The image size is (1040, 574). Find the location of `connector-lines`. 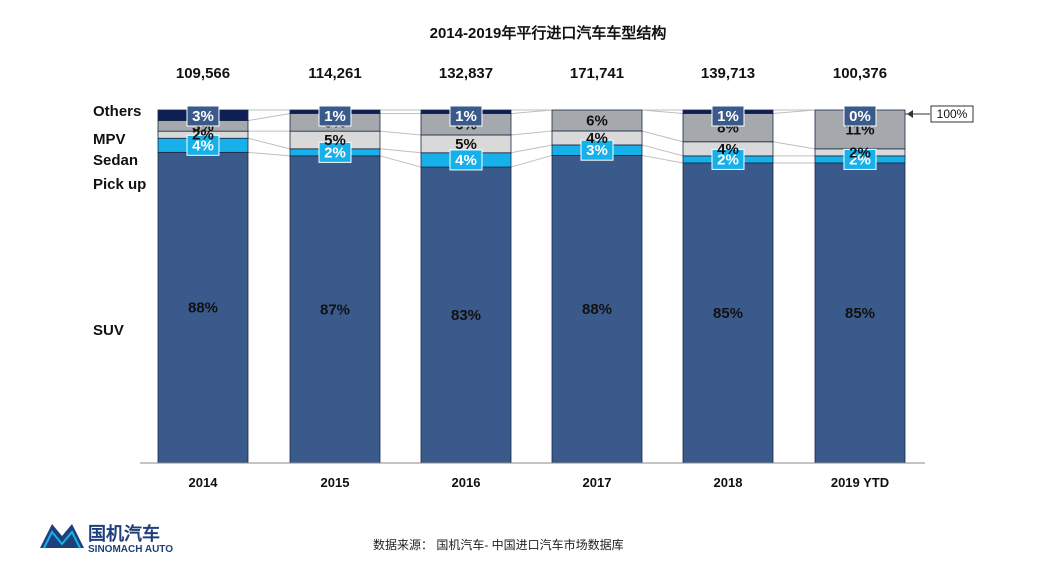

connector-lines is located at coordinates (531, 138).